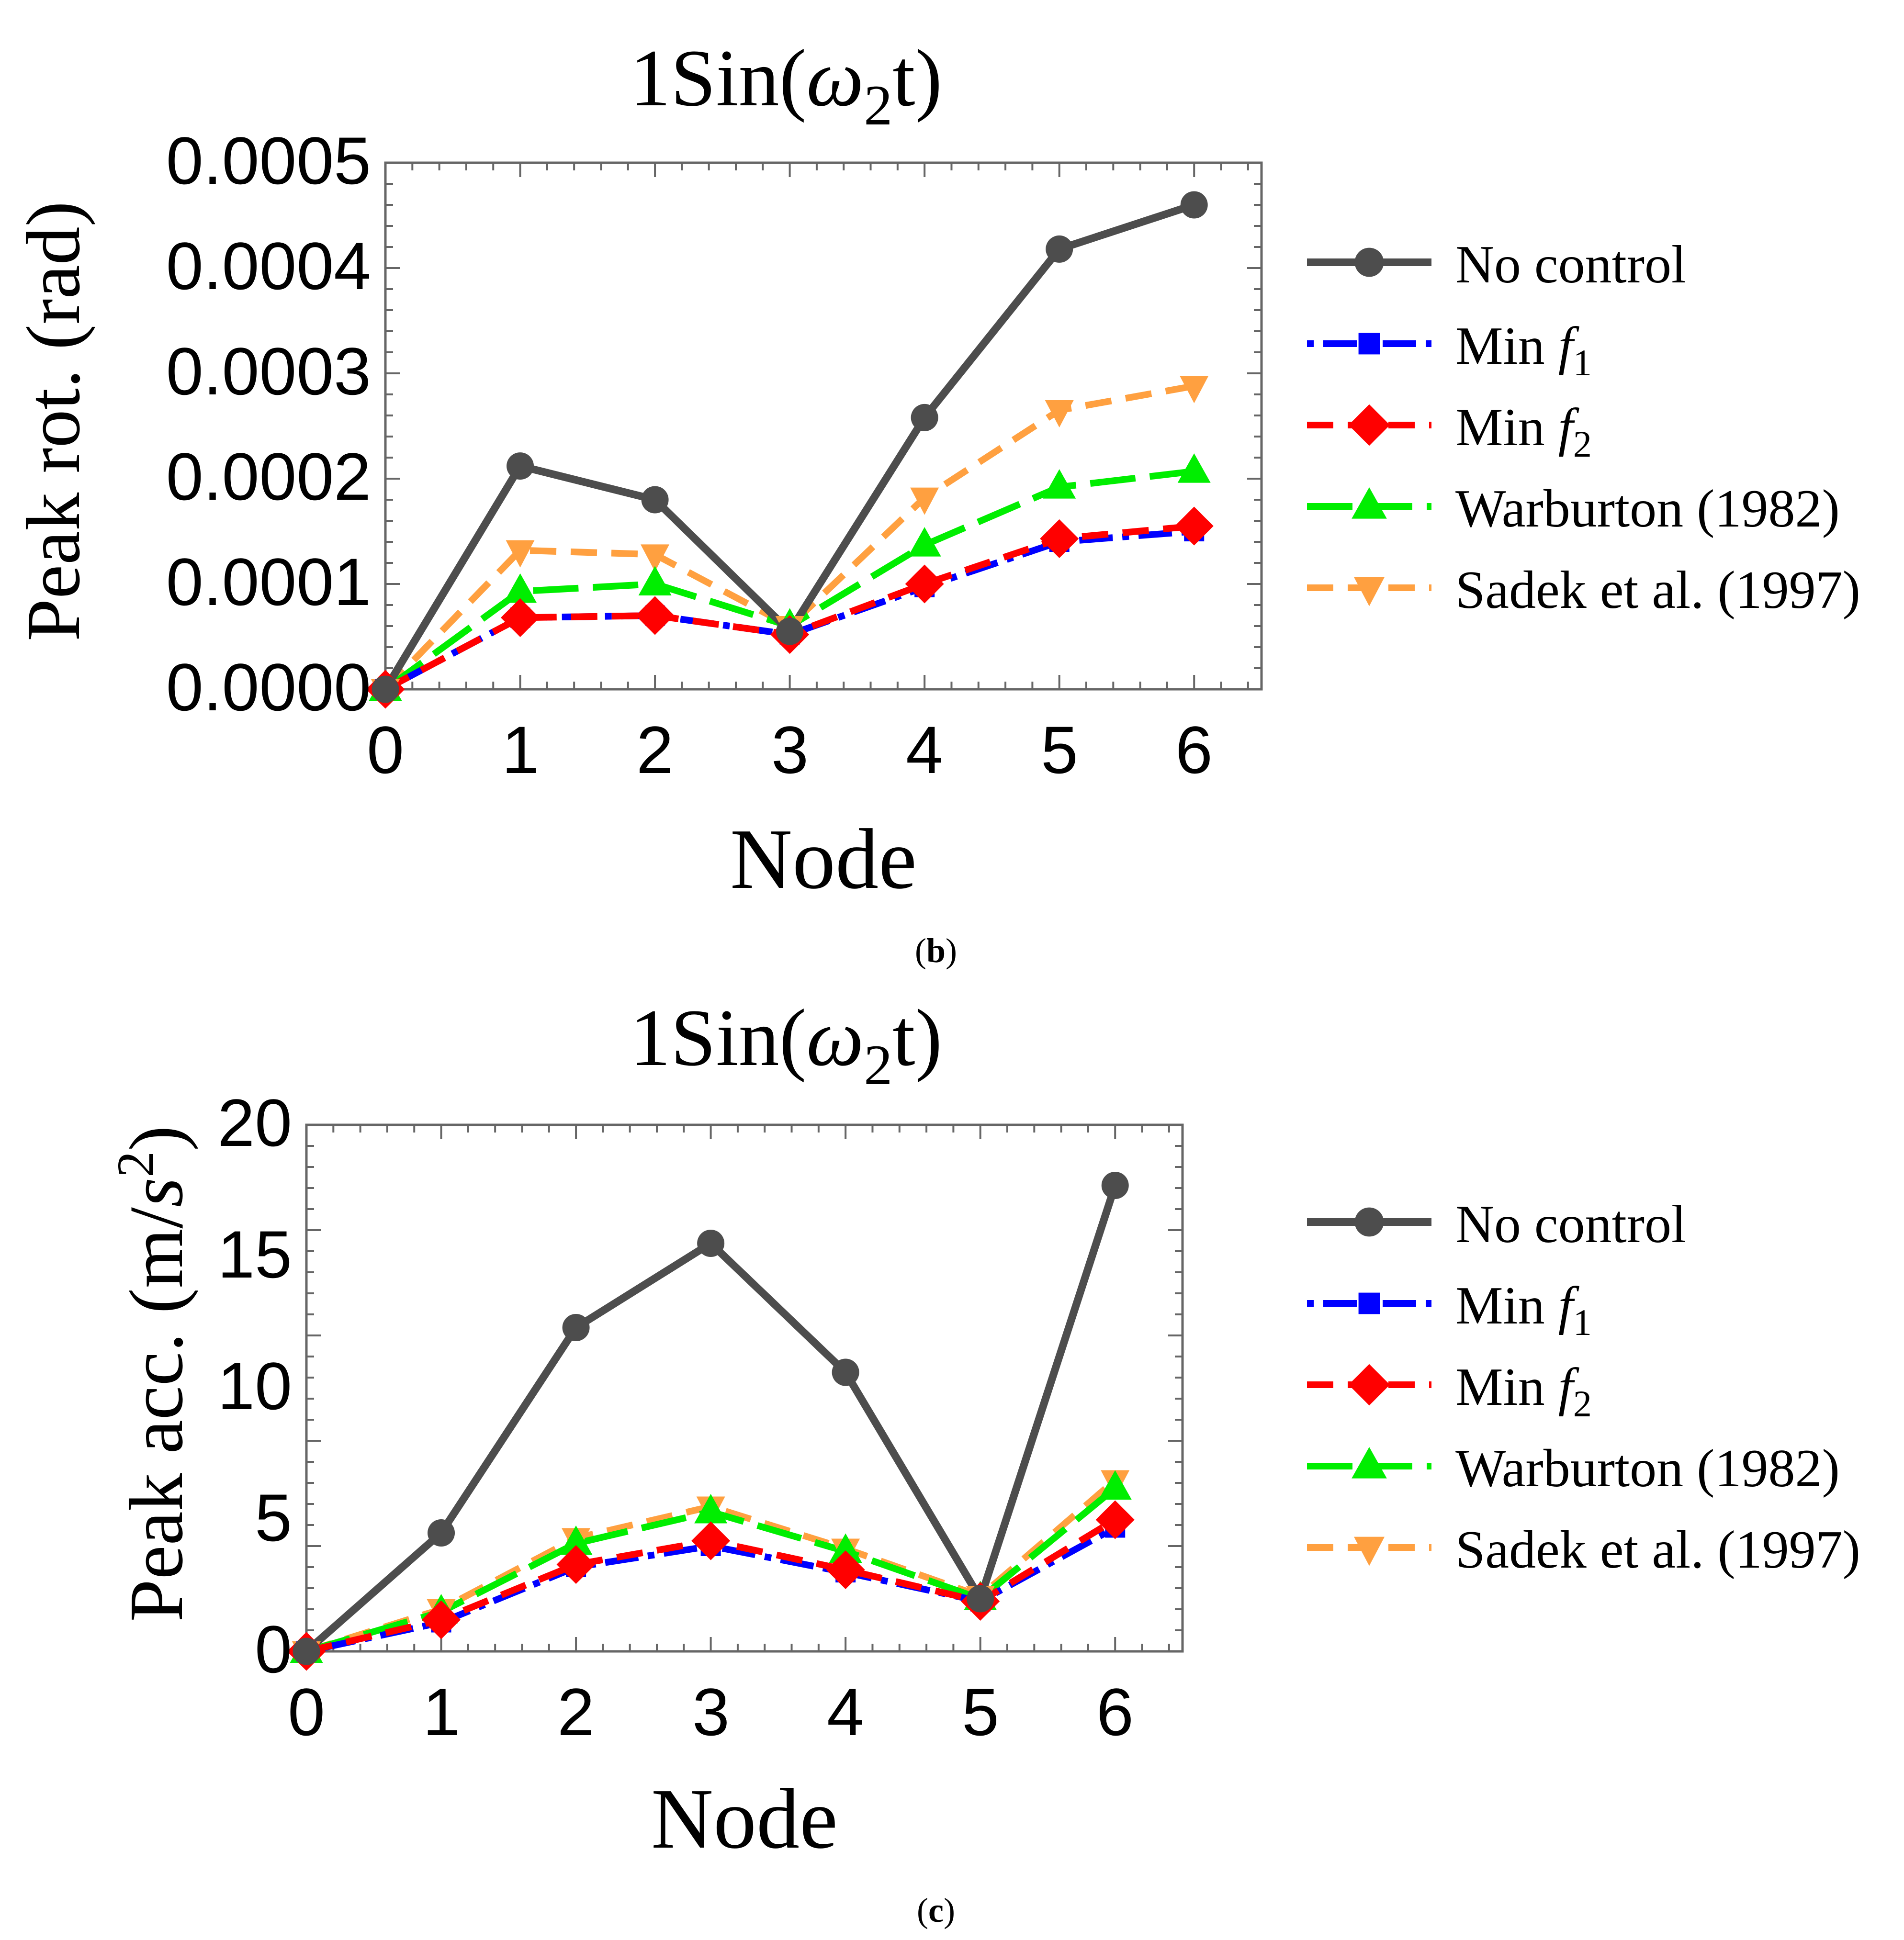 This screenshot has width=1904, height=1940. I want to click on y-tick-label: 0.0003, so click(268, 371).